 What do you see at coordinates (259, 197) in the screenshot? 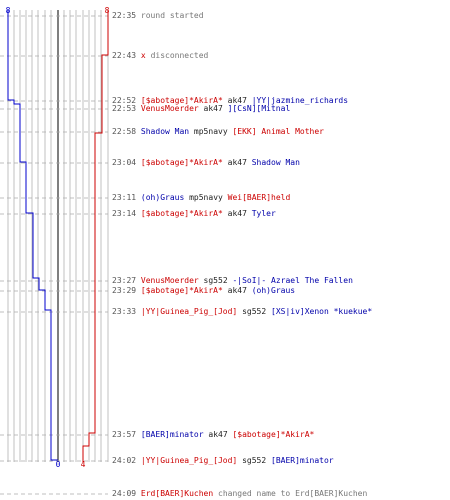
I see `victim-name: Wei[BAER]held` at bounding box center [259, 197].